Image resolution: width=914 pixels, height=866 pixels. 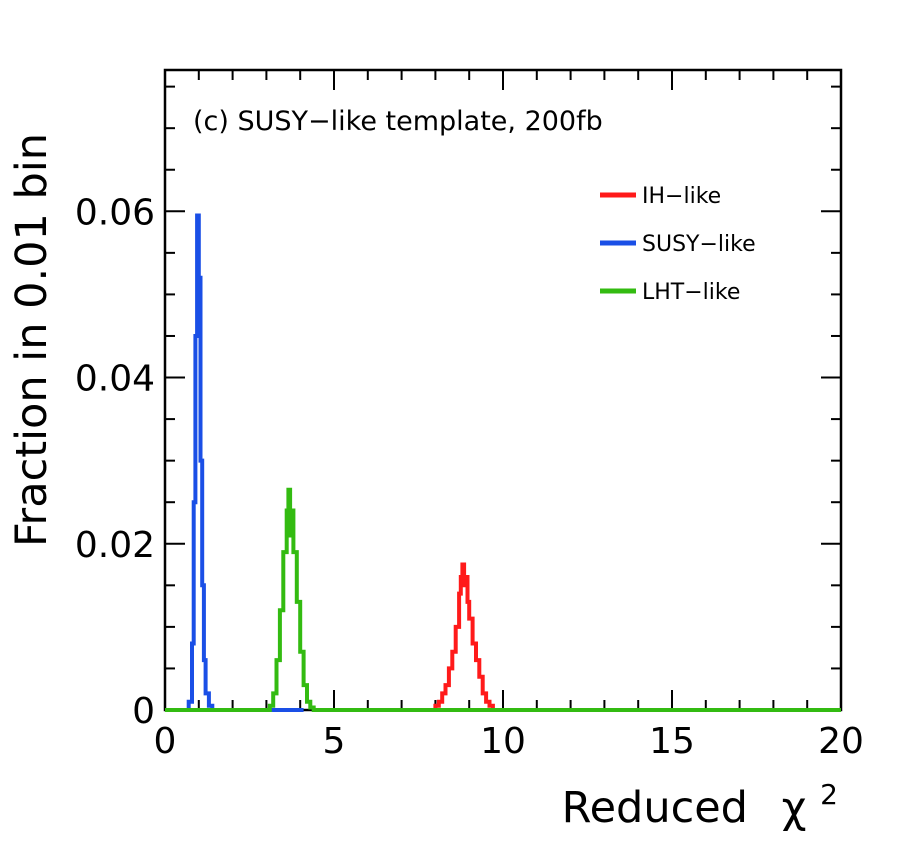 What do you see at coordinates (463, 637) in the screenshot?
I see `series-line-ih-like` at bounding box center [463, 637].